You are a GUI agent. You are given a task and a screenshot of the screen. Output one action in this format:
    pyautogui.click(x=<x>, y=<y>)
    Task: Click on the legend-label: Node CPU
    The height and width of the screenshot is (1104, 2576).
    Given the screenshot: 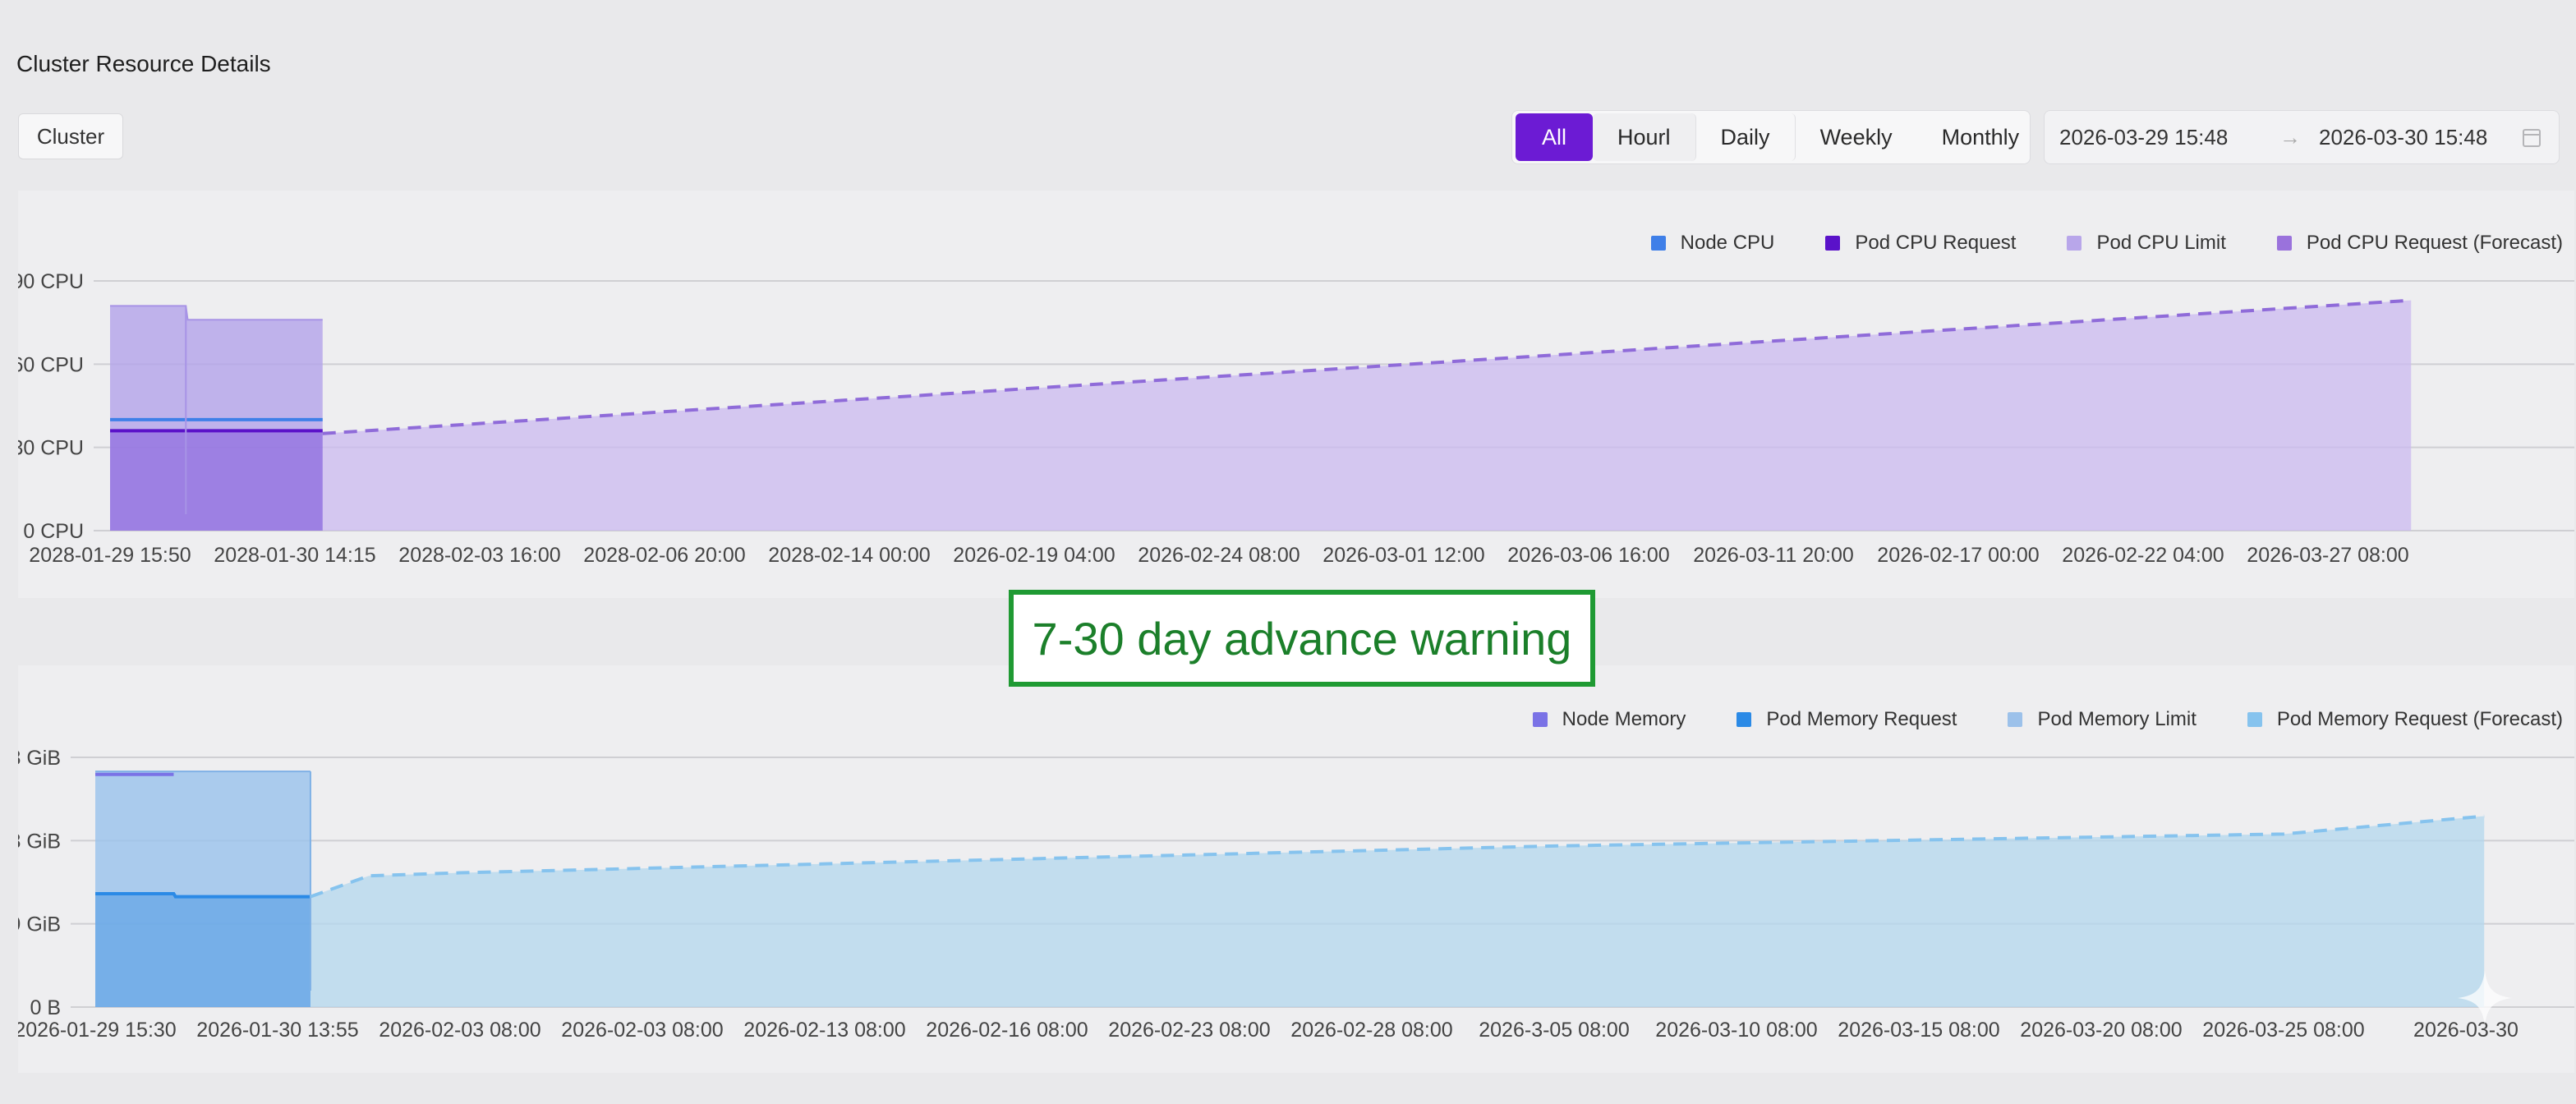 What is the action you would take?
    pyautogui.click(x=1727, y=243)
    